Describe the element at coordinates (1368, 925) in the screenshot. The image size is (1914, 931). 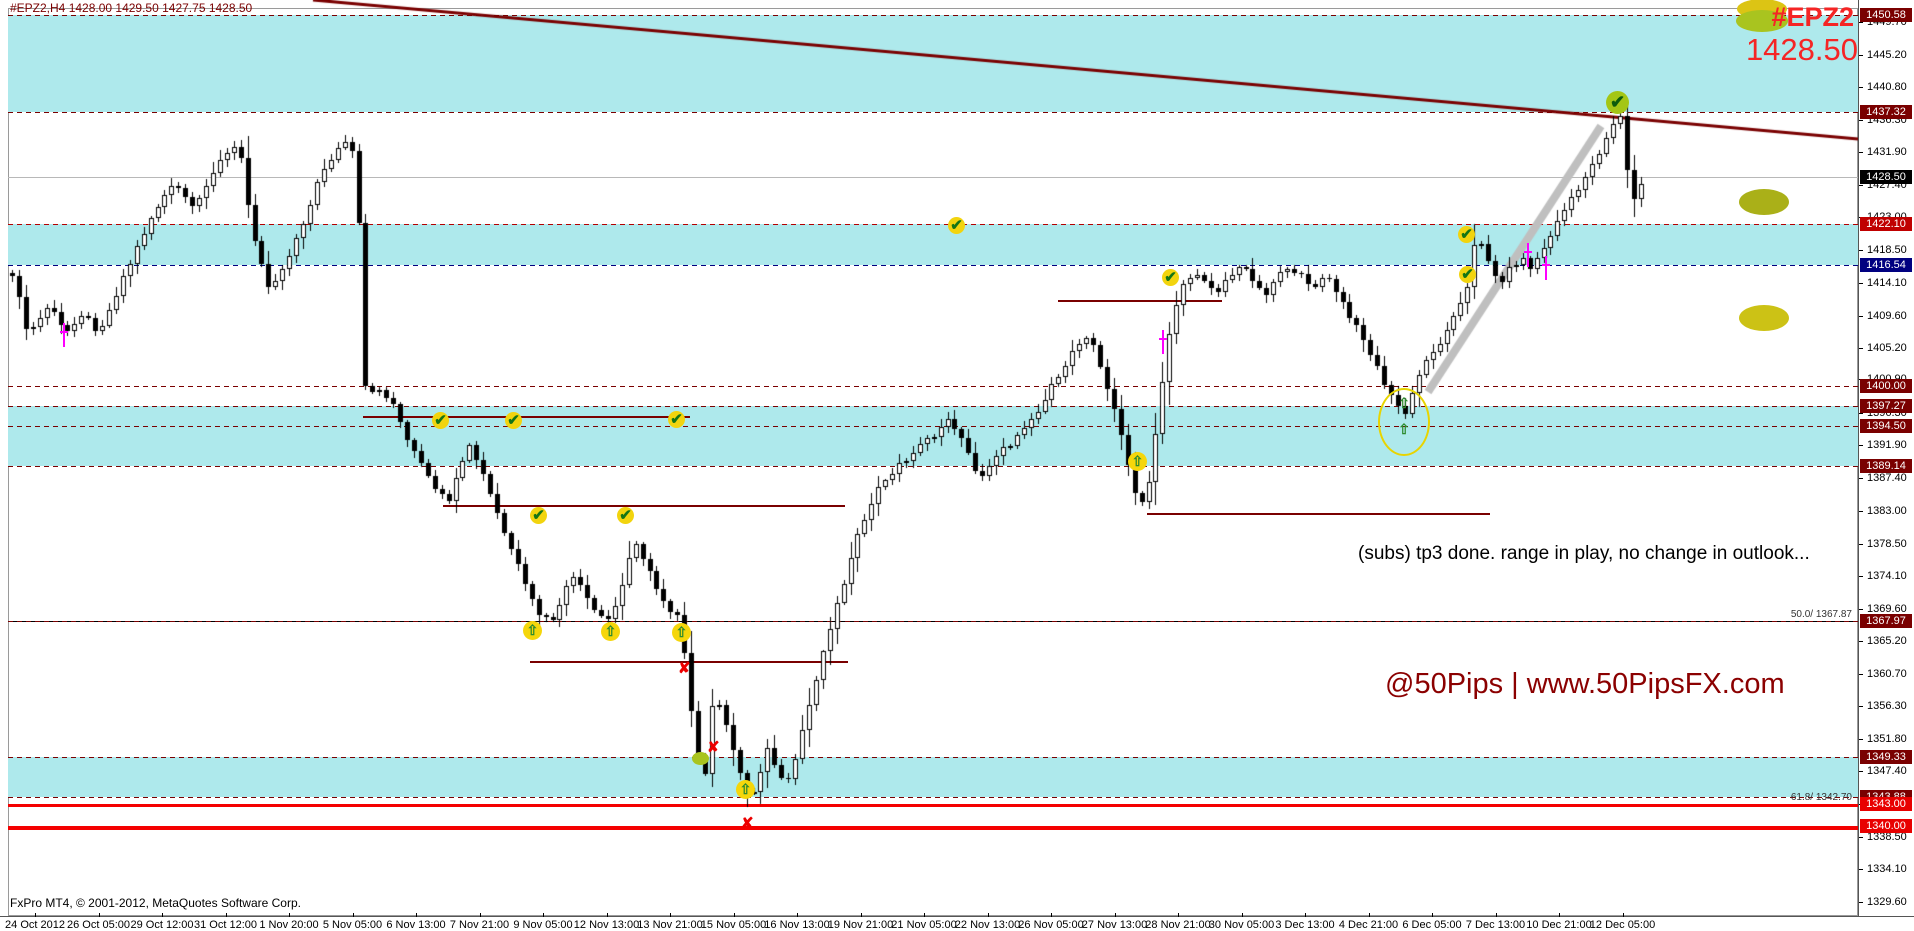
I see `time-tick-label: 4 Dec 21:00` at that location.